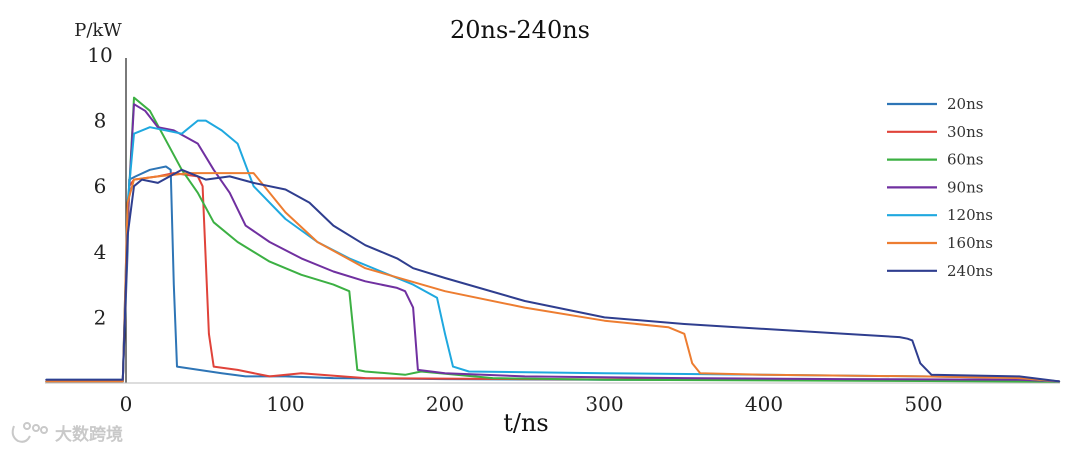 The width and height of the screenshot is (1080, 451). I want to click on legend-label: 160ns, so click(970, 243).